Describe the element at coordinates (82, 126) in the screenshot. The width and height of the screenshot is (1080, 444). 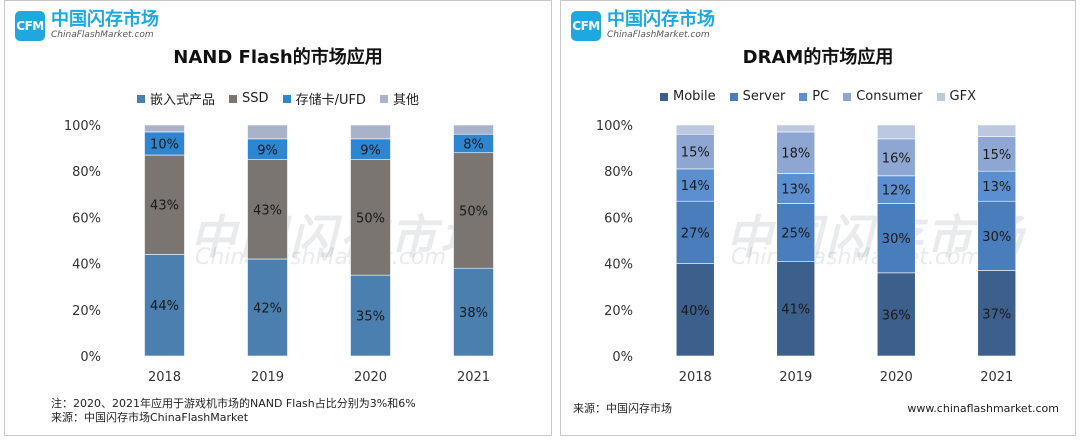
I see `y-tick-label: 100%` at that location.